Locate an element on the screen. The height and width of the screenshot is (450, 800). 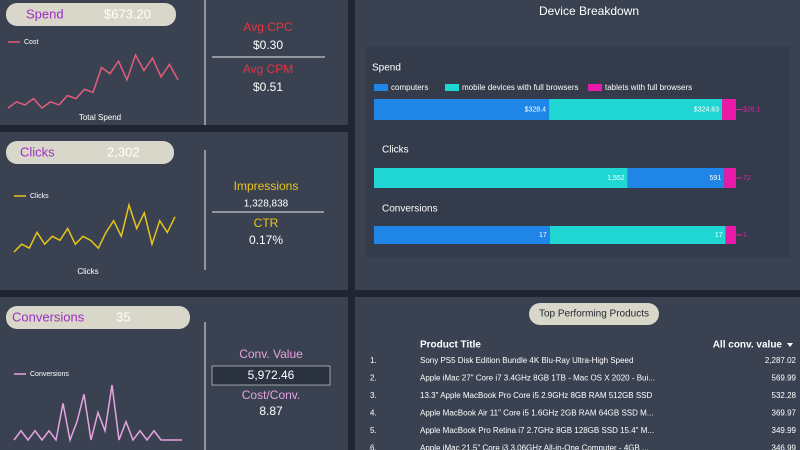
group-label: Conversions is located at coordinates (410, 209).